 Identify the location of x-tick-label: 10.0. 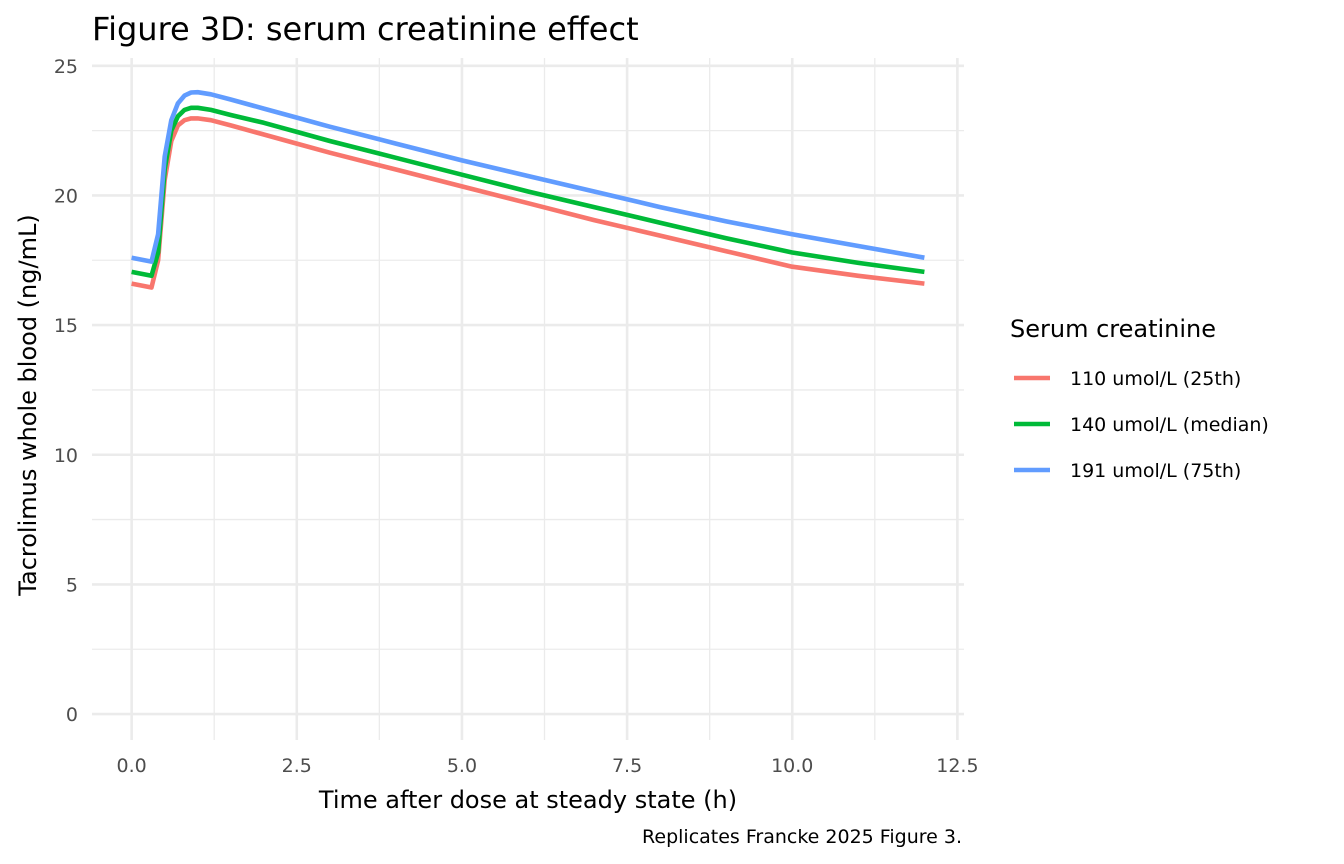
(792, 766).